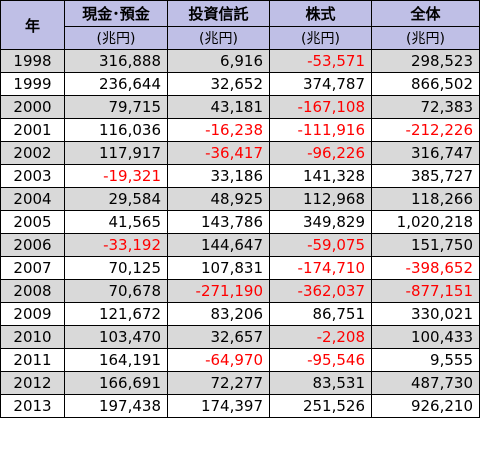  Describe the element at coordinates (320, 291) in the screenshot. I see `value-cell: -362,037` at that location.